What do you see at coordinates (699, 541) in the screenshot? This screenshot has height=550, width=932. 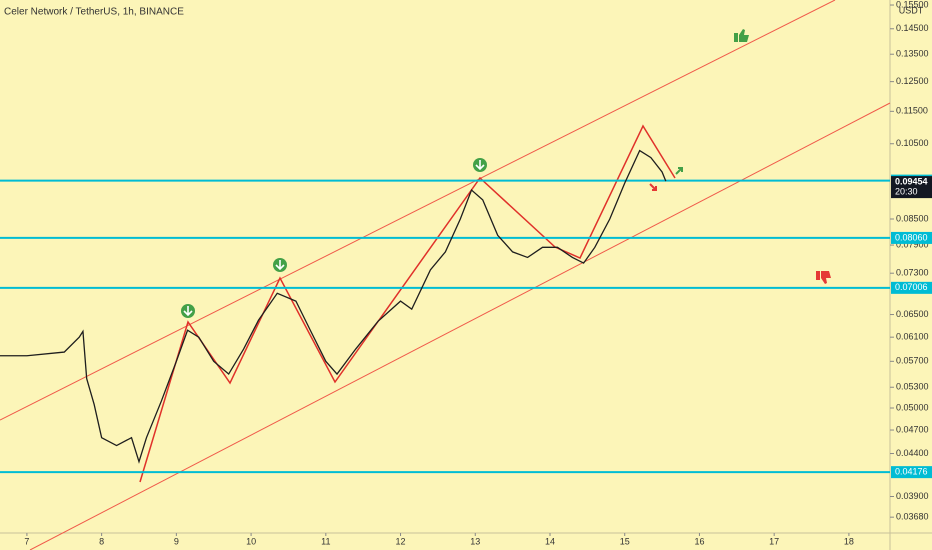 I see `x-tick-label: 16` at bounding box center [699, 541].